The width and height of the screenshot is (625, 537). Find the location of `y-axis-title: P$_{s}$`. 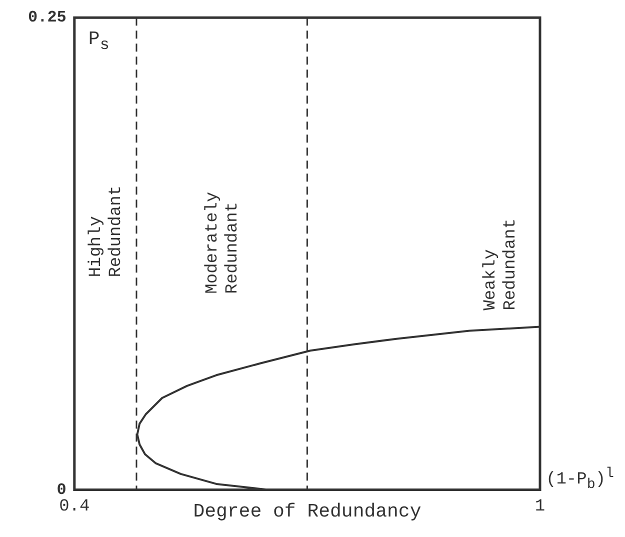

y-axis-title: P$_{s}$ is located at coordinates (99, 41).